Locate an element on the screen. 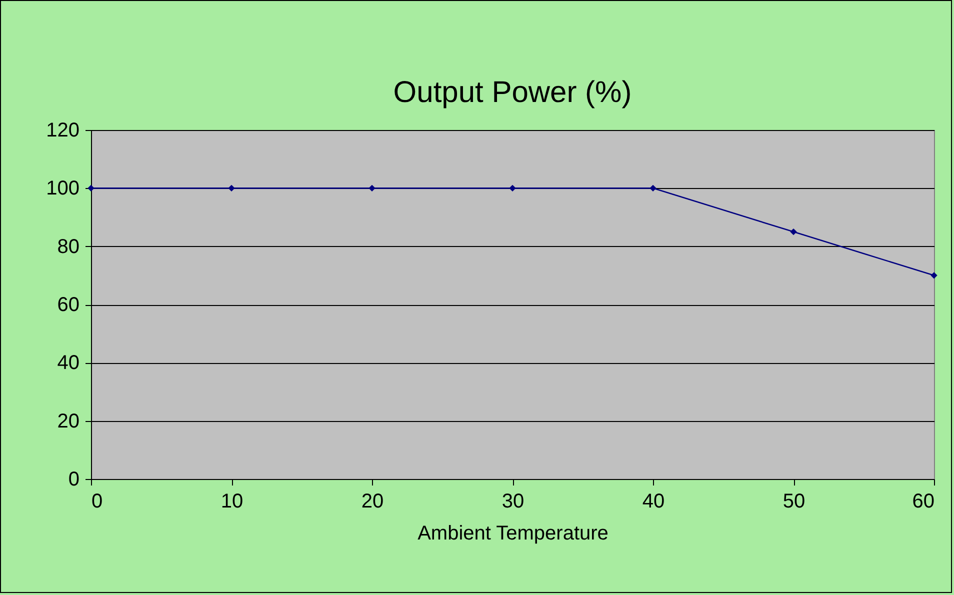  y-tick-label: 0 is located at coordinates (74, 479).